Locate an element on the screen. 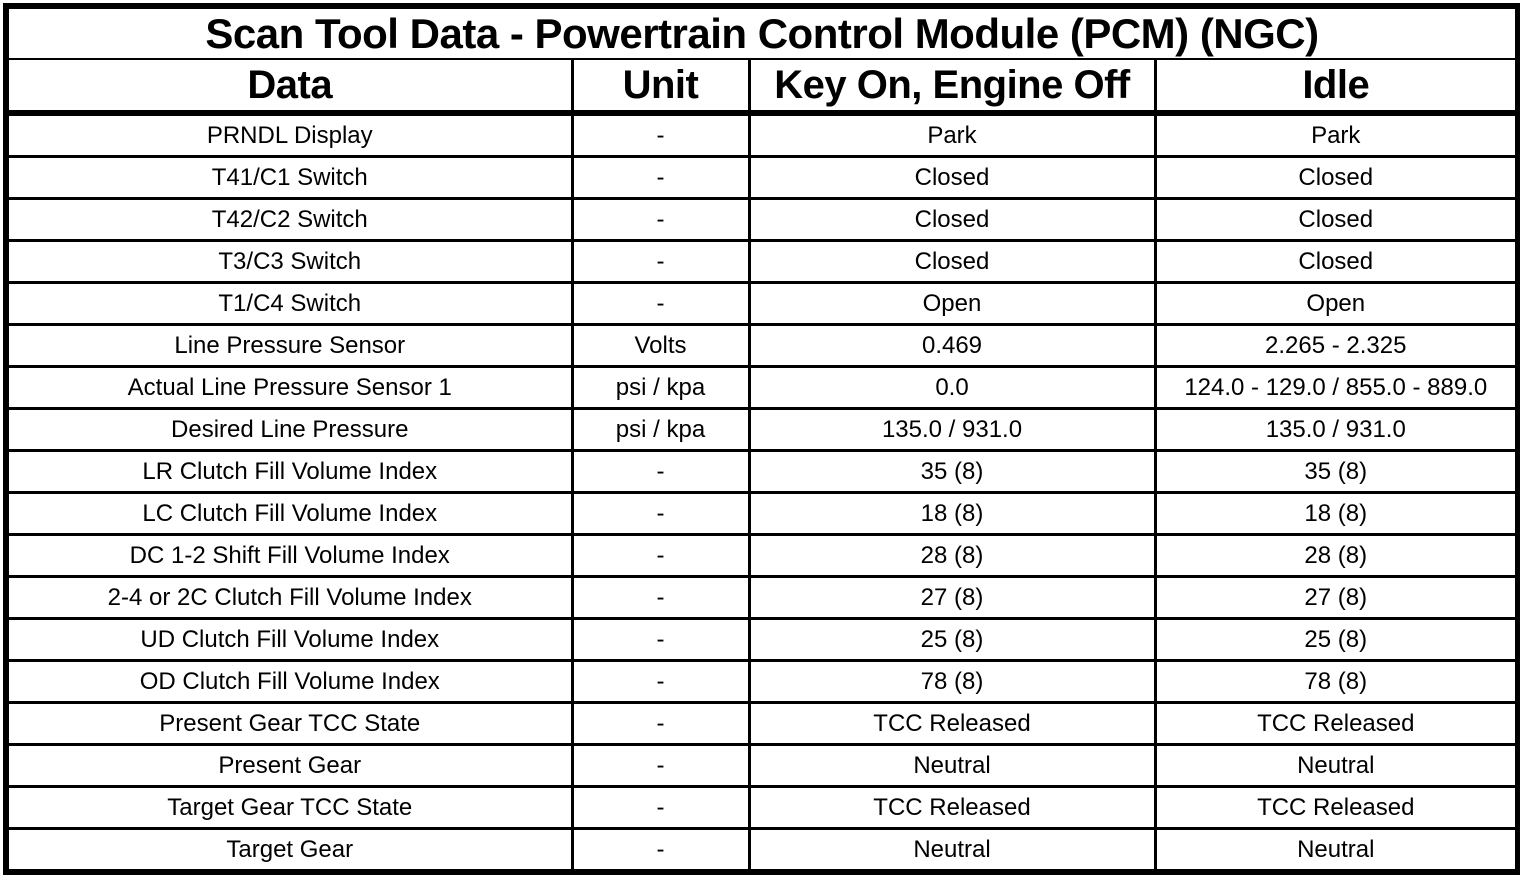  cell-data-label: LC Clutch Fill Volume Index is located at coordinates (289, 513).